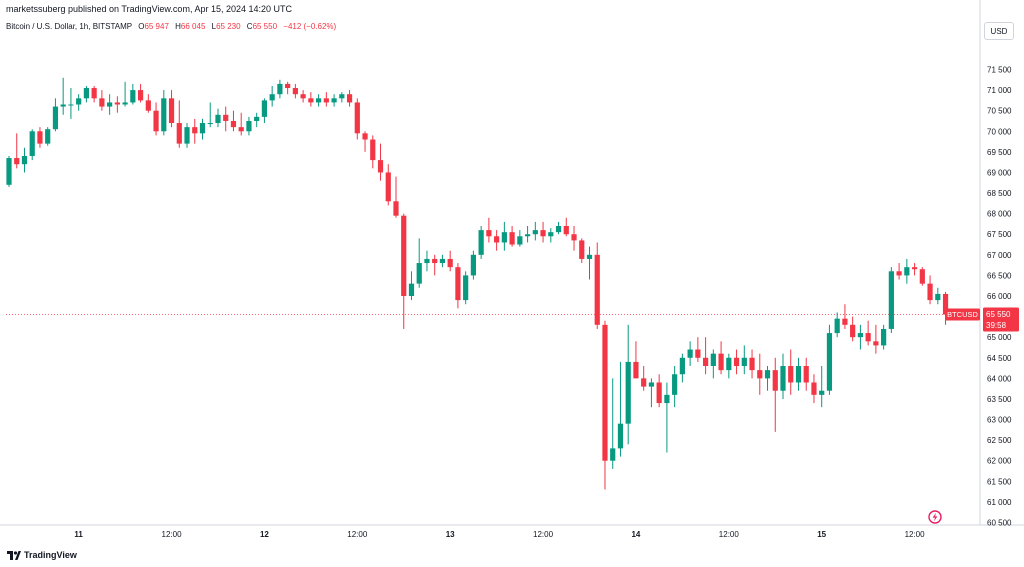 This screenshot has height=567, width=1024. What do you see at coordinates (999, 214) in the screenshot?
I see `y-tick-label: 68 000` at bounding box center [999, 214].